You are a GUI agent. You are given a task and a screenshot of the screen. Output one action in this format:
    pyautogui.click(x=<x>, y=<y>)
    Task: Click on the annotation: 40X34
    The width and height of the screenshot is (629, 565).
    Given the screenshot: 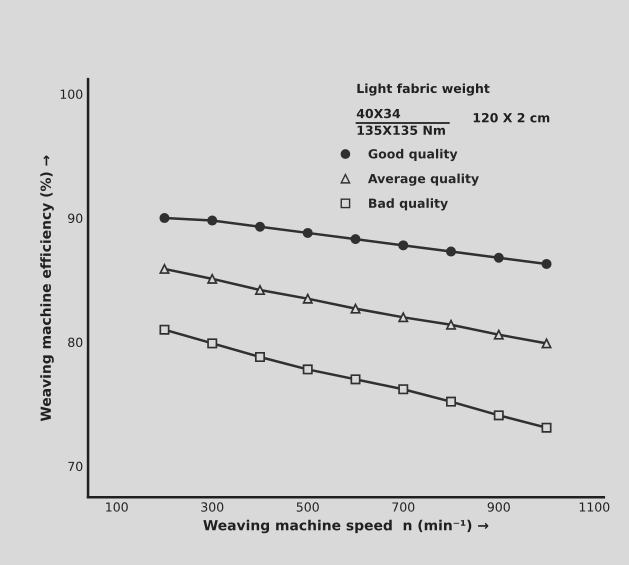 What is the action you would take?
    pyautogui.click(x=378, y=113)
    